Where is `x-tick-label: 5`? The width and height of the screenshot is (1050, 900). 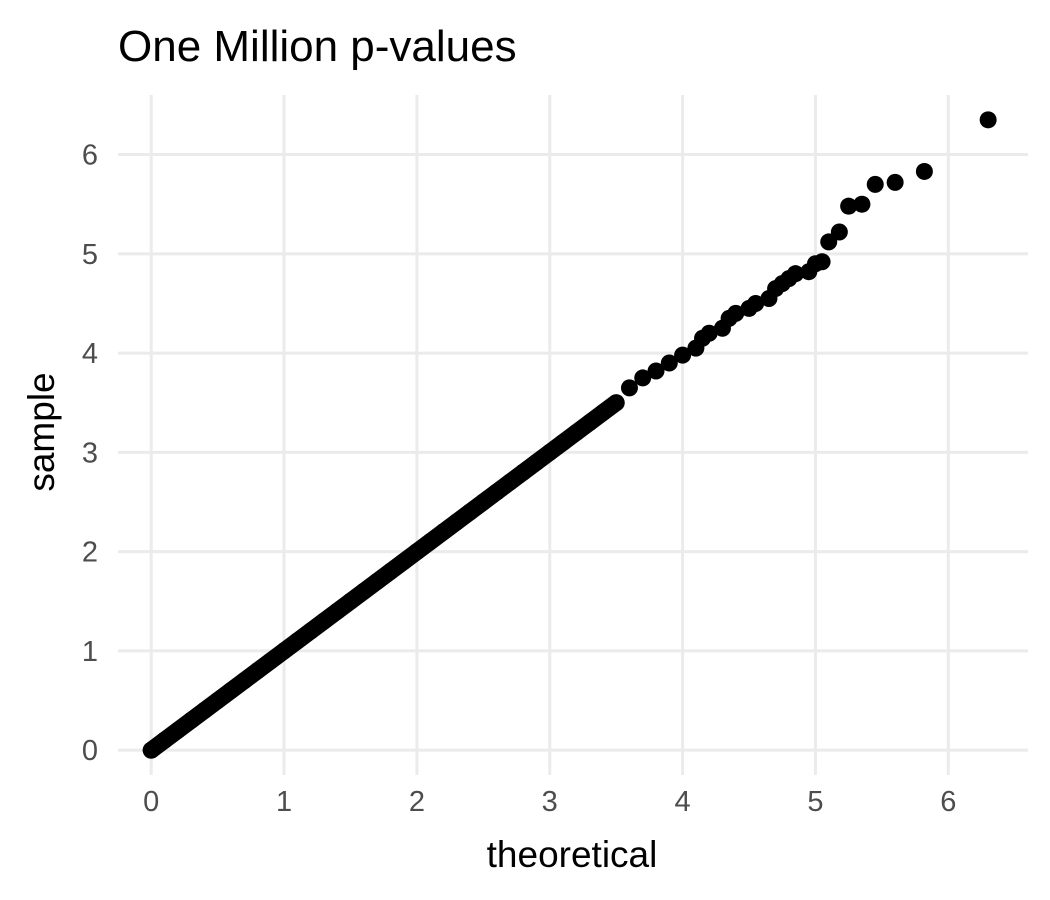 x-tick-label: 5 is located at coordinates (815, 802).